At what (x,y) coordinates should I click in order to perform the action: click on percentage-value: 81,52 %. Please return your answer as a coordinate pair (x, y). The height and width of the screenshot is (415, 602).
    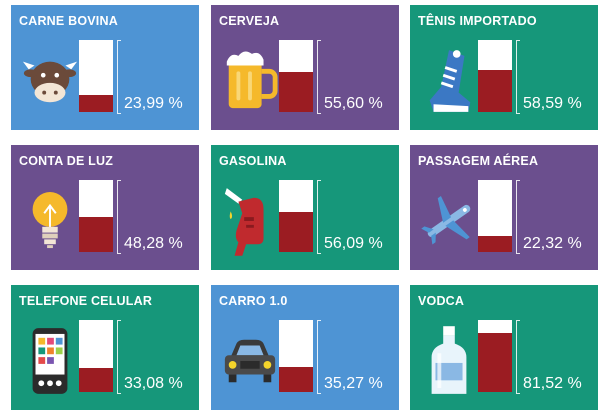
    Looking at the image, I should click on (552, 383).